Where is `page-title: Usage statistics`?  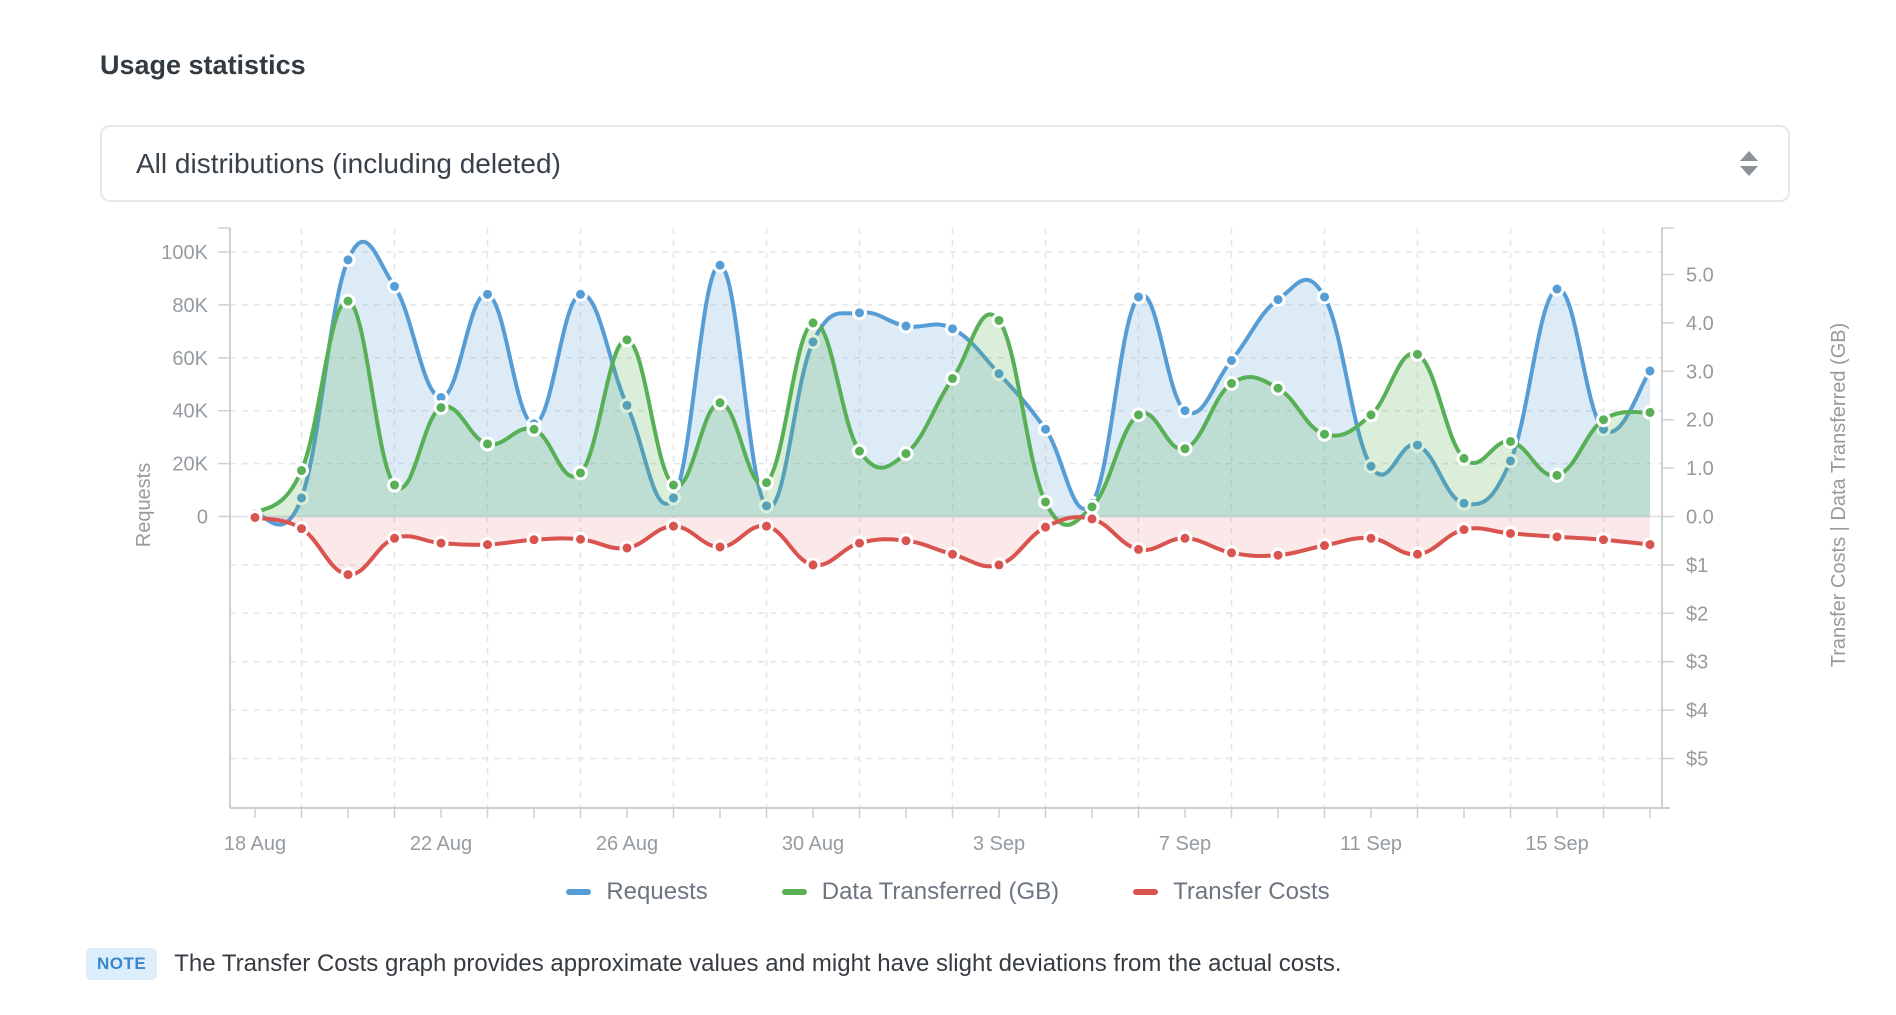
page-title: Usage statistics is located at coordinates (203, 65).